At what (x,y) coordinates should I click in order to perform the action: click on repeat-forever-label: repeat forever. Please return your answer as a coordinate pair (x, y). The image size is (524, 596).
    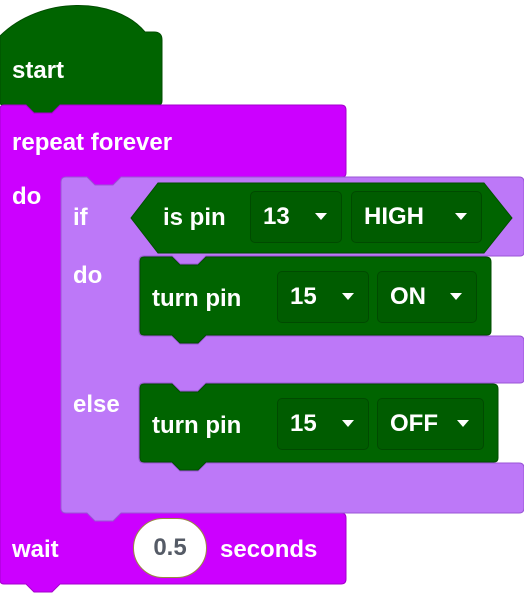
    Looking at the image, I should click on (92, 142).